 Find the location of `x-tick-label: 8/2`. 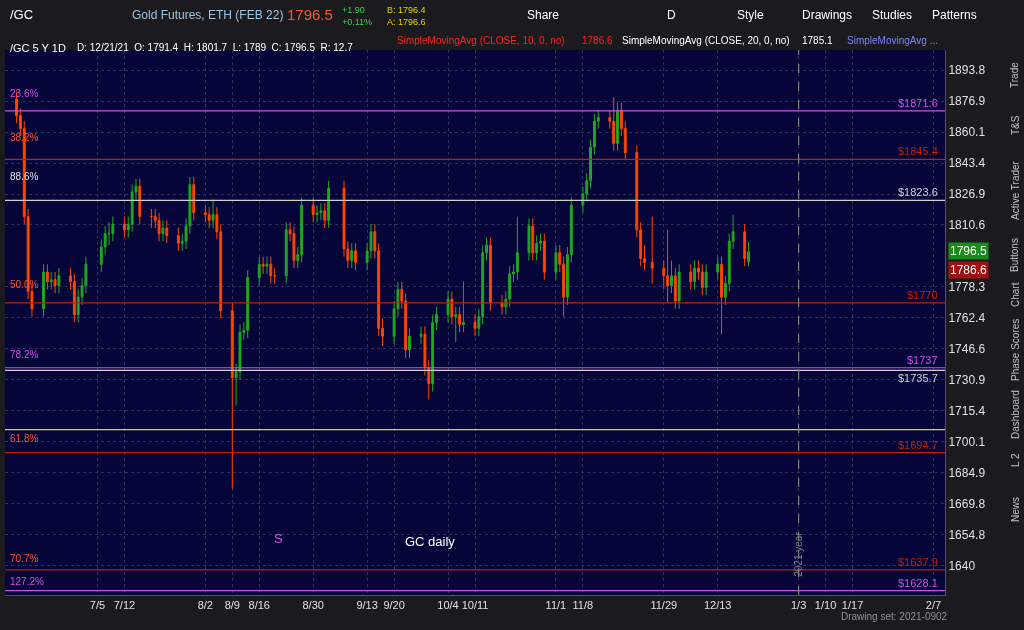

x-tick-label: 8/2 is located at coordinates (205, 605).